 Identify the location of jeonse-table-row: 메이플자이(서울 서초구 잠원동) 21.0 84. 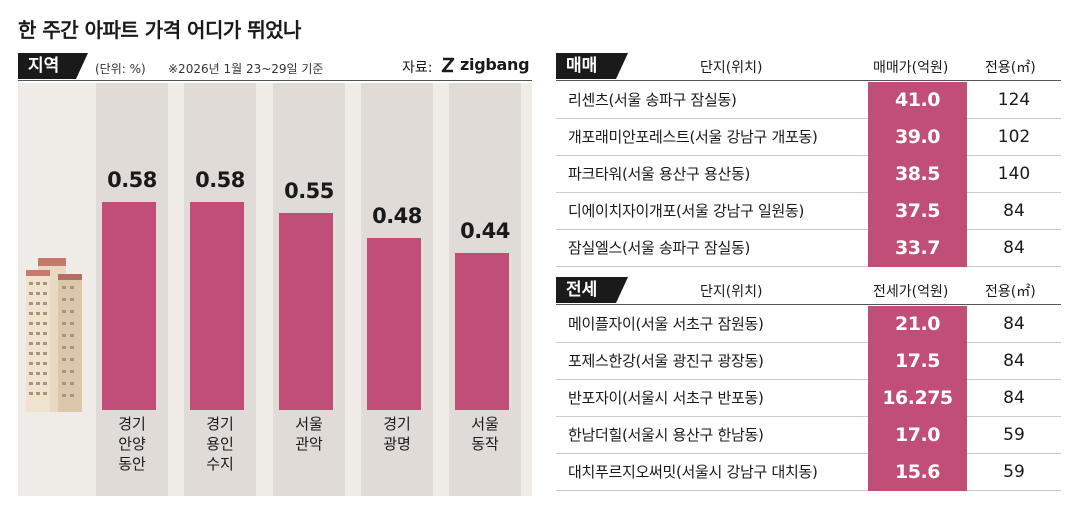
(808, 324).